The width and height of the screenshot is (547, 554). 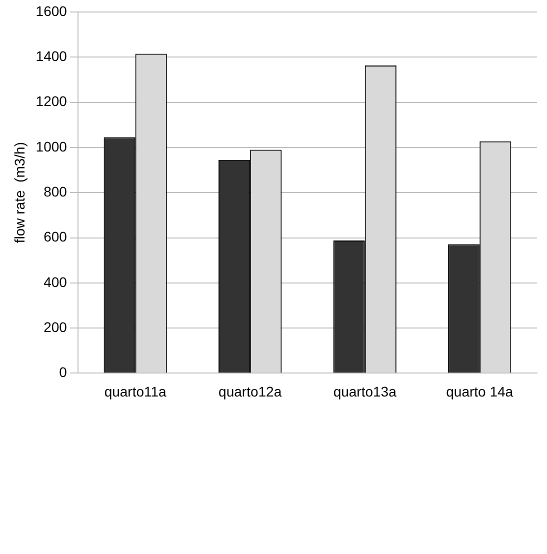 I want to click on y-tick-label: 800, so click(x=56, y=191).